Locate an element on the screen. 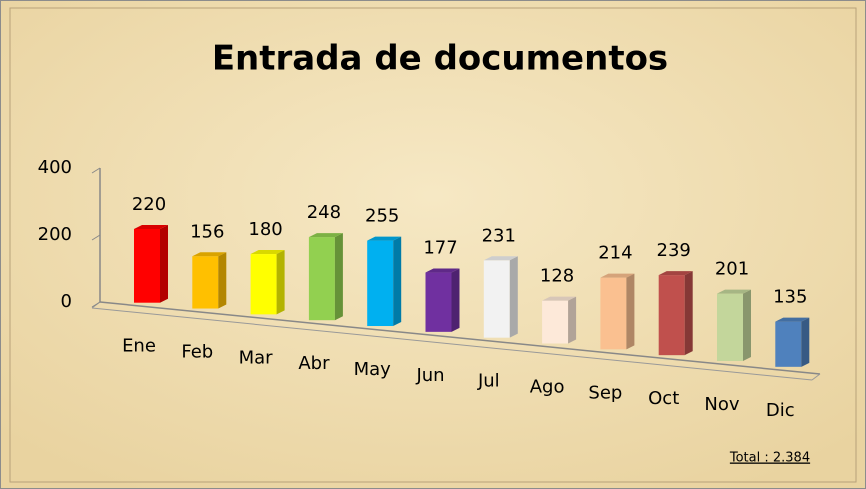 This screenshot has height=489, width=866. x-tick-label: Mar is located at coordinates (256, 357).